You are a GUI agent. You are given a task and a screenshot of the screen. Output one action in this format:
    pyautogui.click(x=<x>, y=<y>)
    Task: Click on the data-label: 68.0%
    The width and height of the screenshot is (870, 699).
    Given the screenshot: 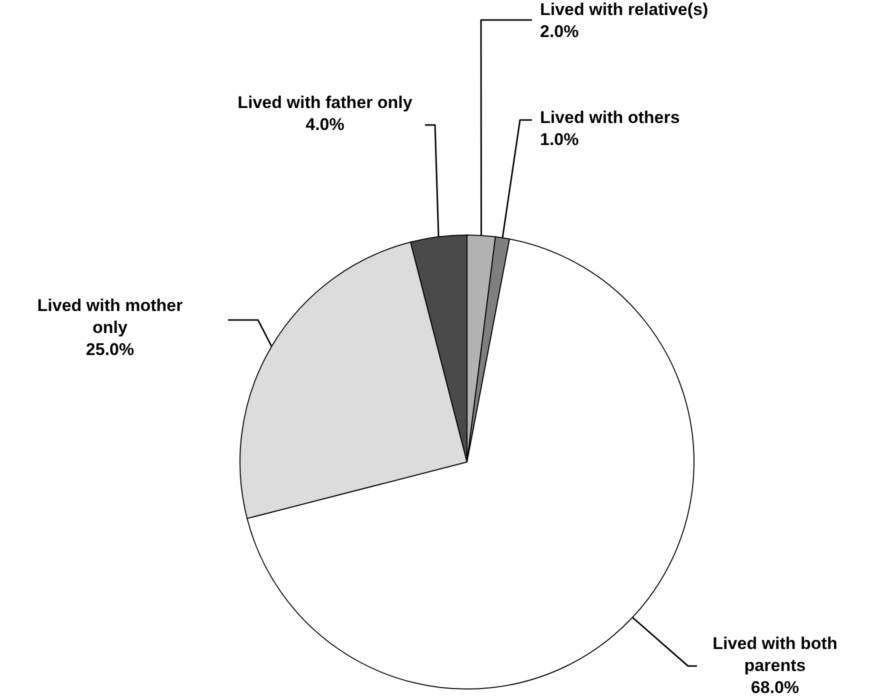 What is the action you would take?
    pyautogui.click(x=775, y=687)
    